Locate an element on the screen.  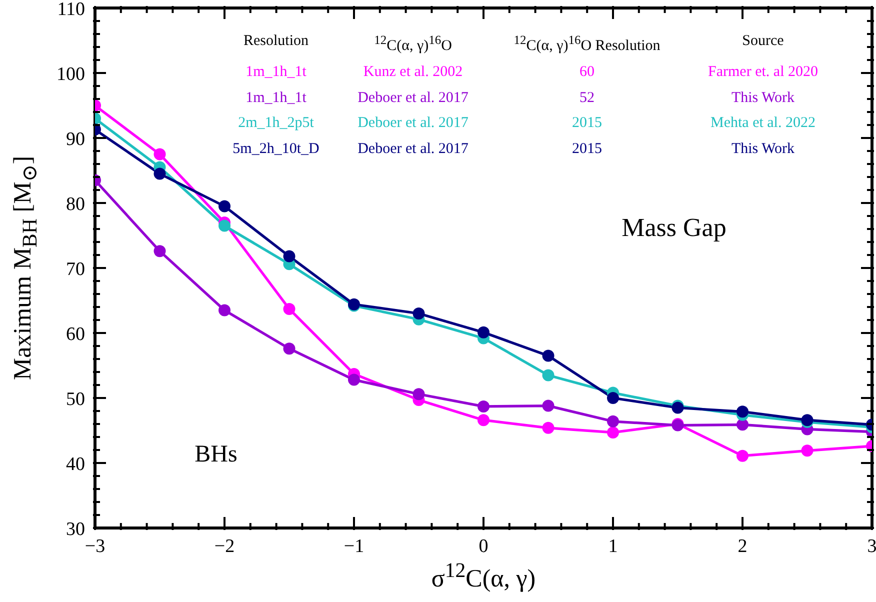
x-tick-label: 2 is located at coordinates (743, 546).